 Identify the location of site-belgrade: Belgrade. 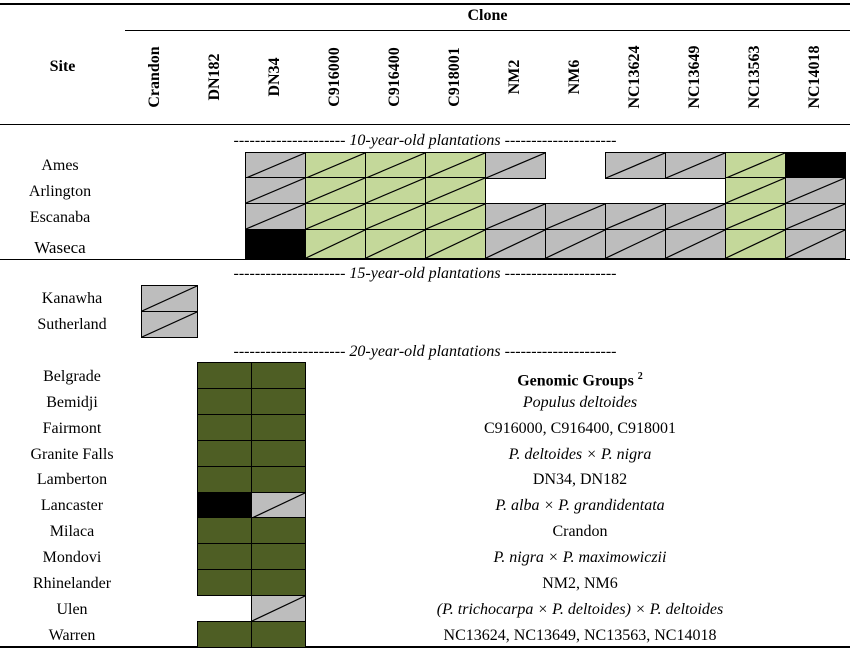
(72, 376).